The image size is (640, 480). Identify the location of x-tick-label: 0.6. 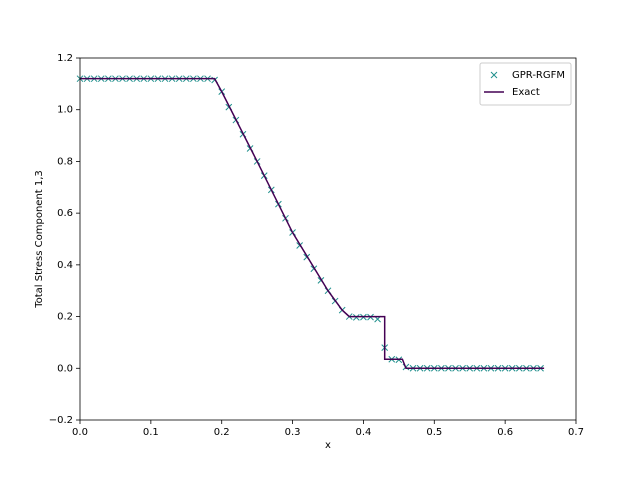
(505, 432).